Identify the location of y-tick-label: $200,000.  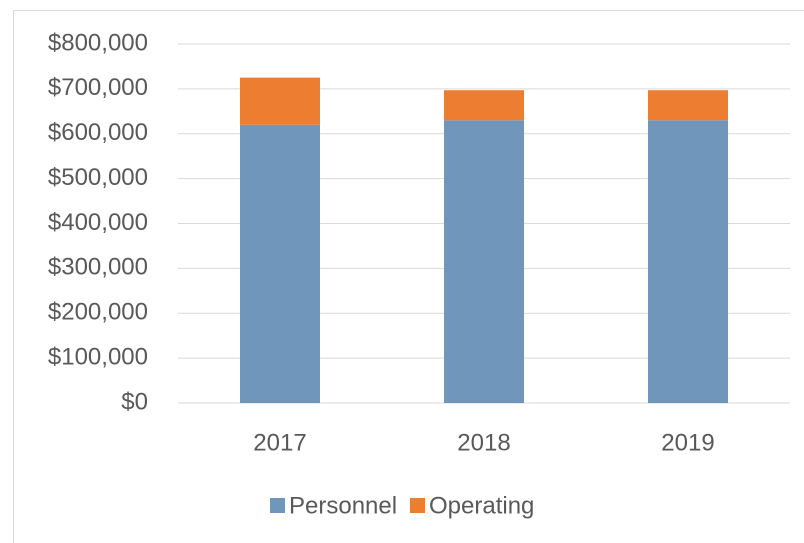
(98, 312).